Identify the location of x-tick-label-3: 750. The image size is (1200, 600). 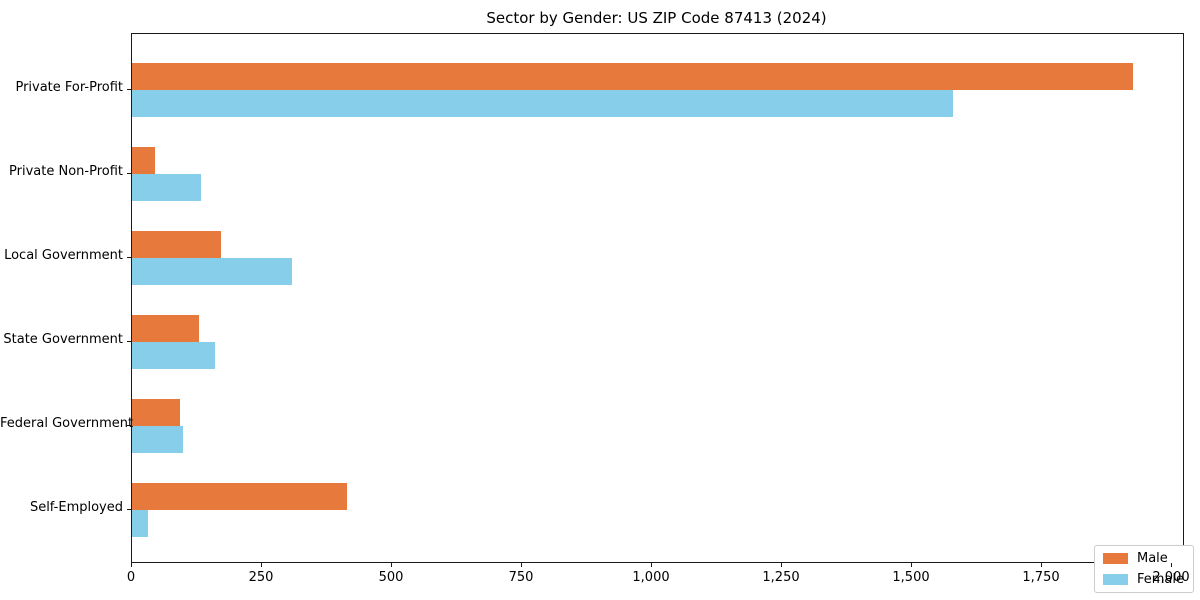
(521, 577).